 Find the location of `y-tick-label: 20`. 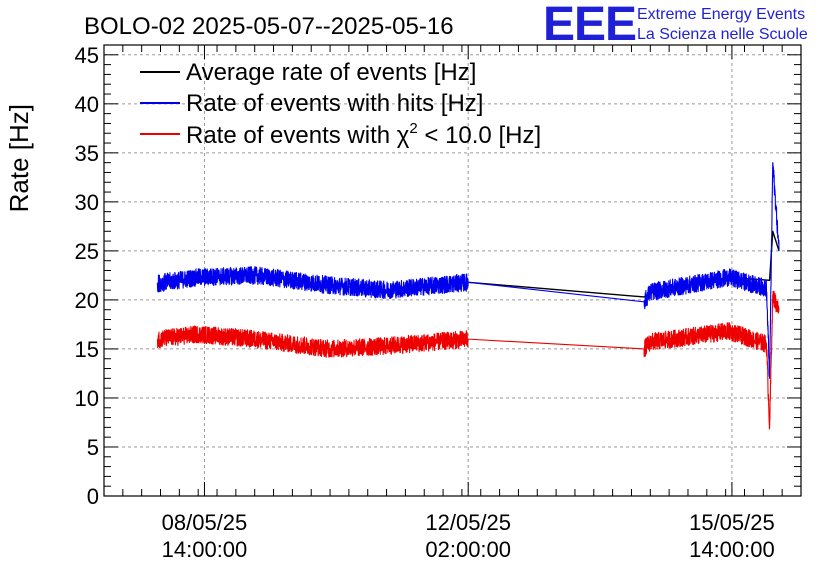

y-tick-label: 20 is located at coordinates (87, 300).